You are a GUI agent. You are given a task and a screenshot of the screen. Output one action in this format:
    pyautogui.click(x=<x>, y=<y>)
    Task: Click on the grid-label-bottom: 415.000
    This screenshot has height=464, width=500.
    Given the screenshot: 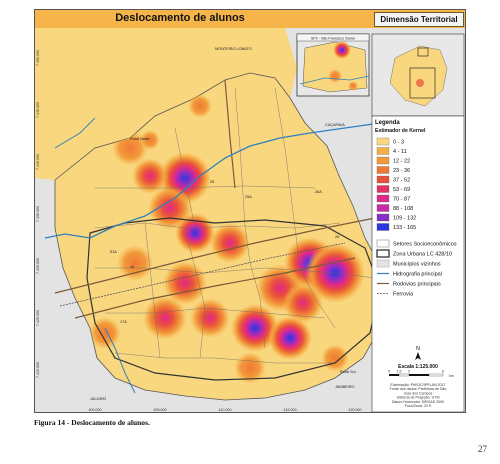 What is the action you would take?
    pyautogui.click(x=290, y=410)
    